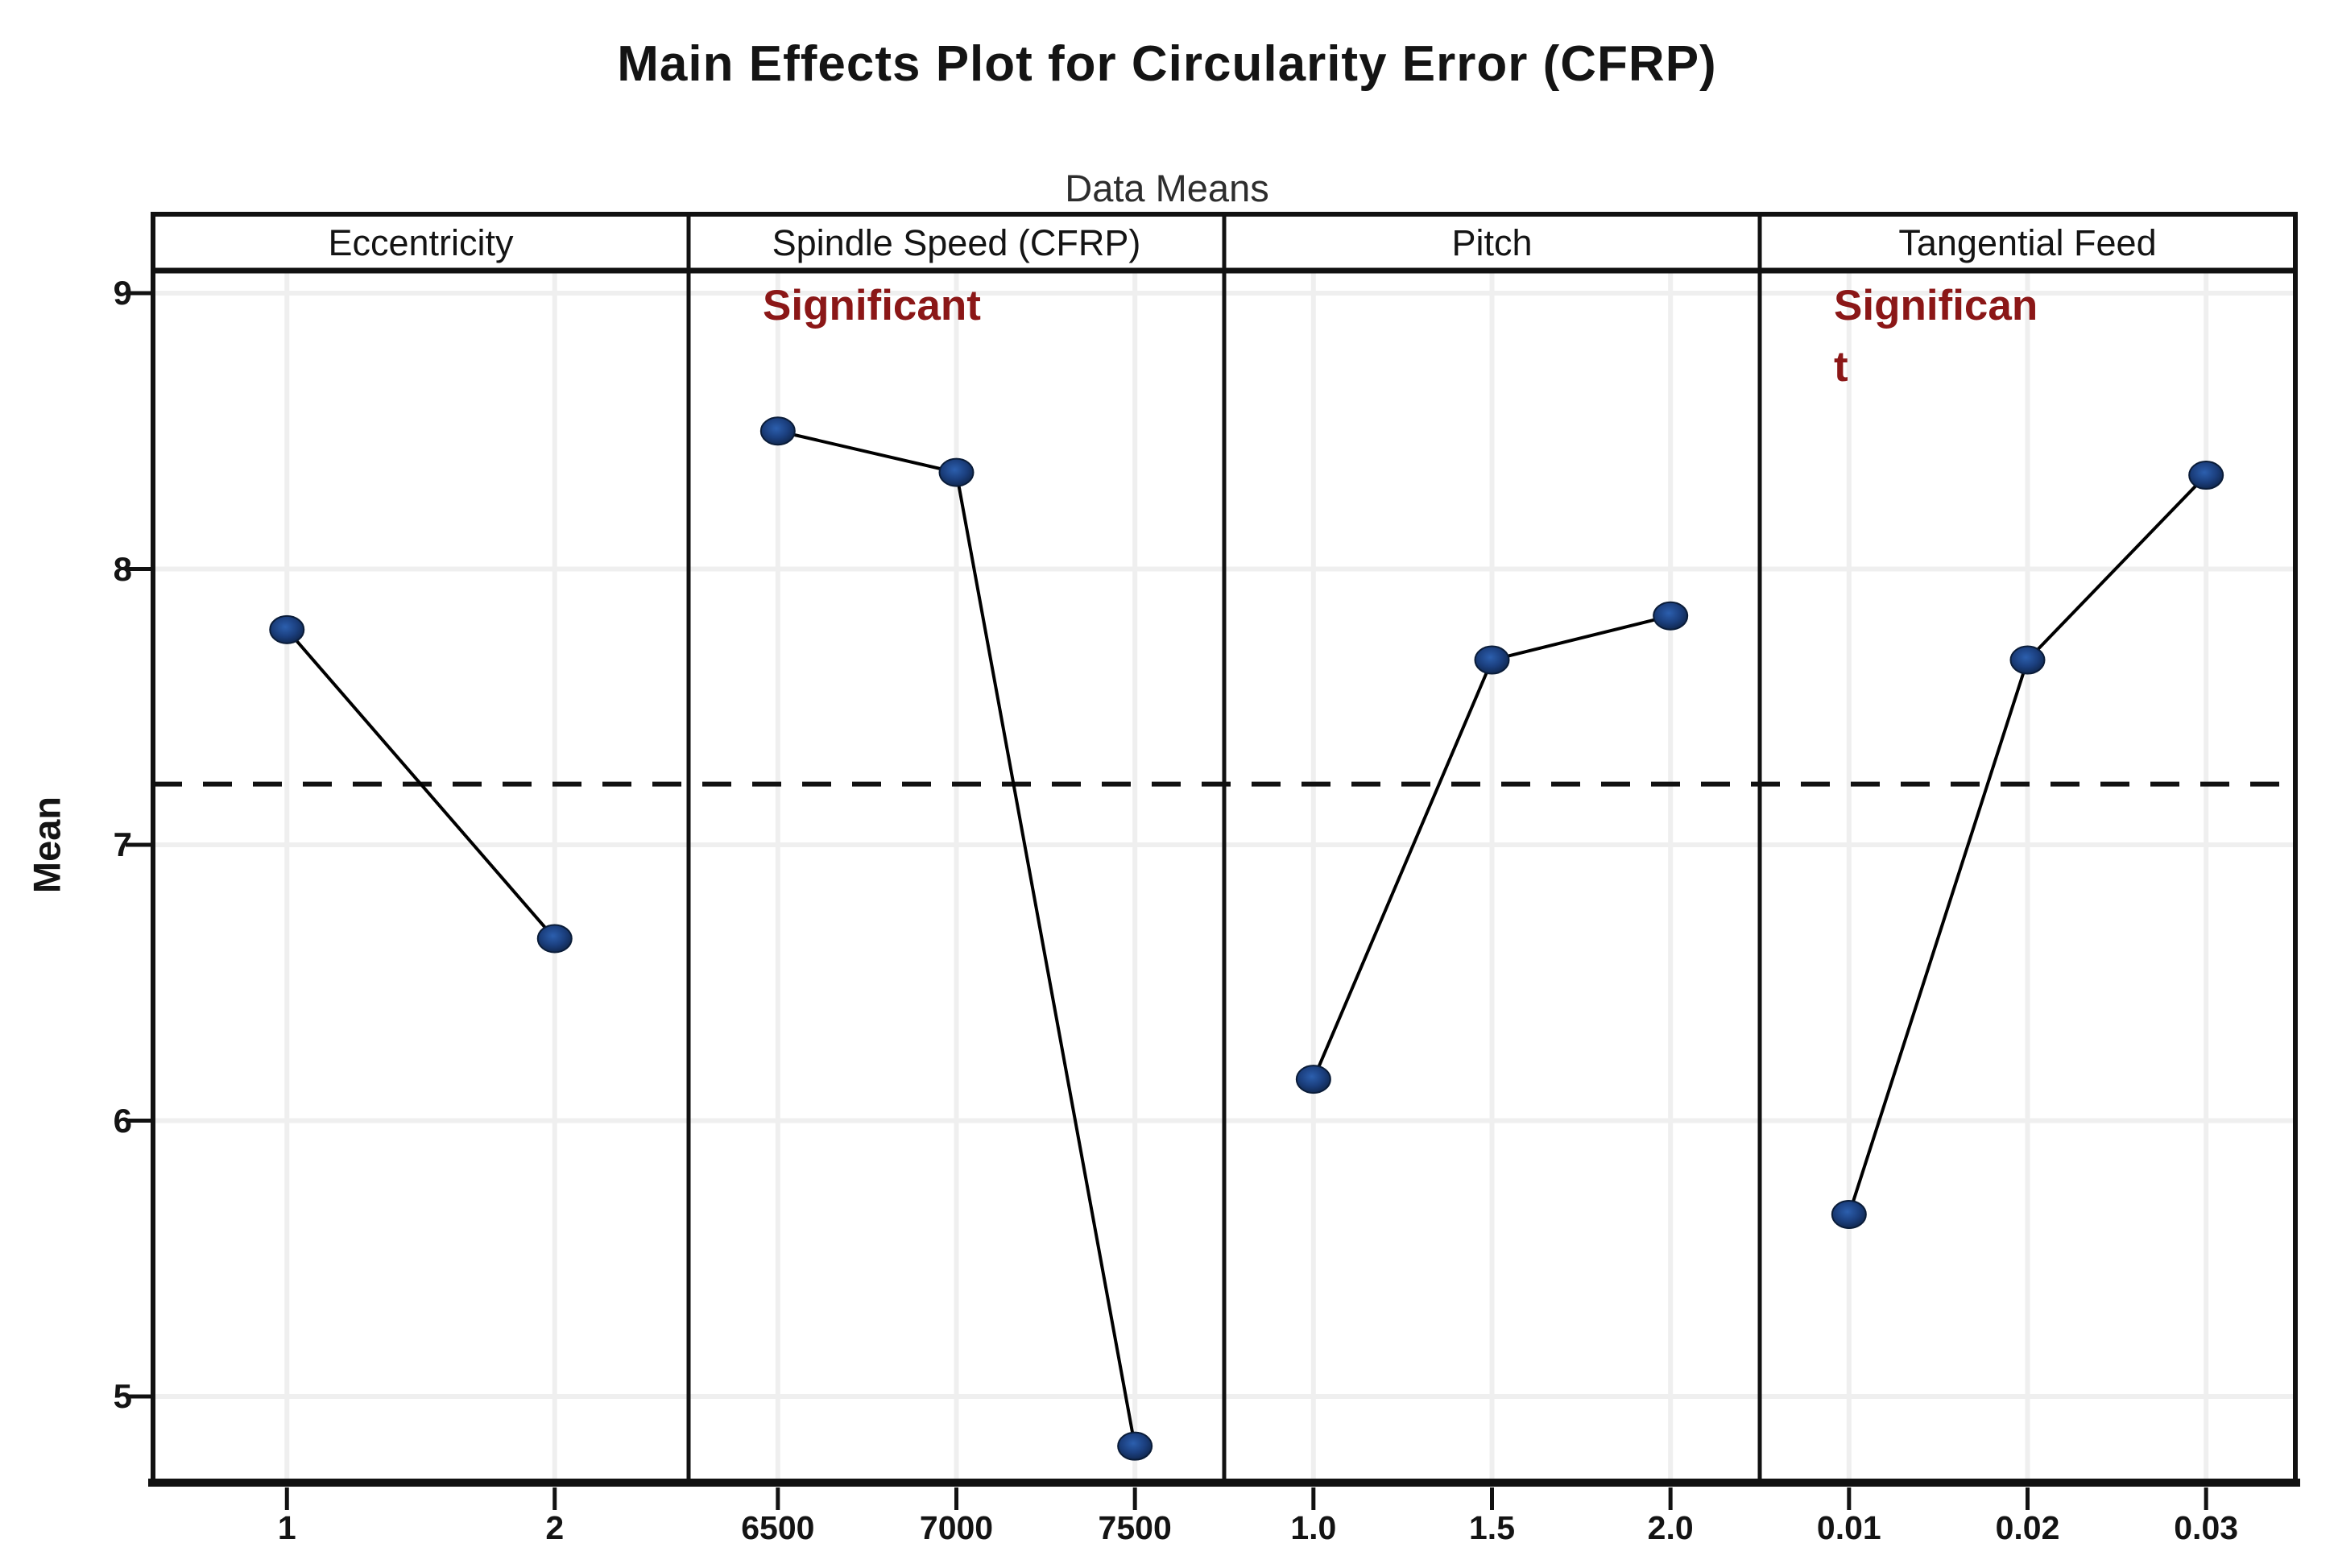 The height and width of the screenshot is (1568, 2334). What do you see at coordinates (956, 1527) in the screenshot?
I see `x-tick-label: 7000` at bounding box center [956, 1527].